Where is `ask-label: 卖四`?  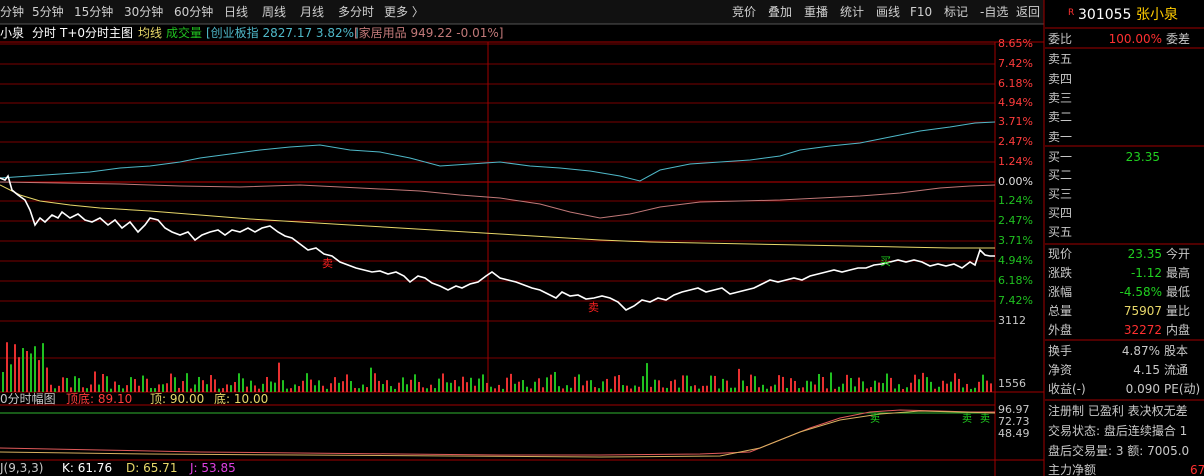 ask-label: 卖四 is located at coordinates (1060, 79).